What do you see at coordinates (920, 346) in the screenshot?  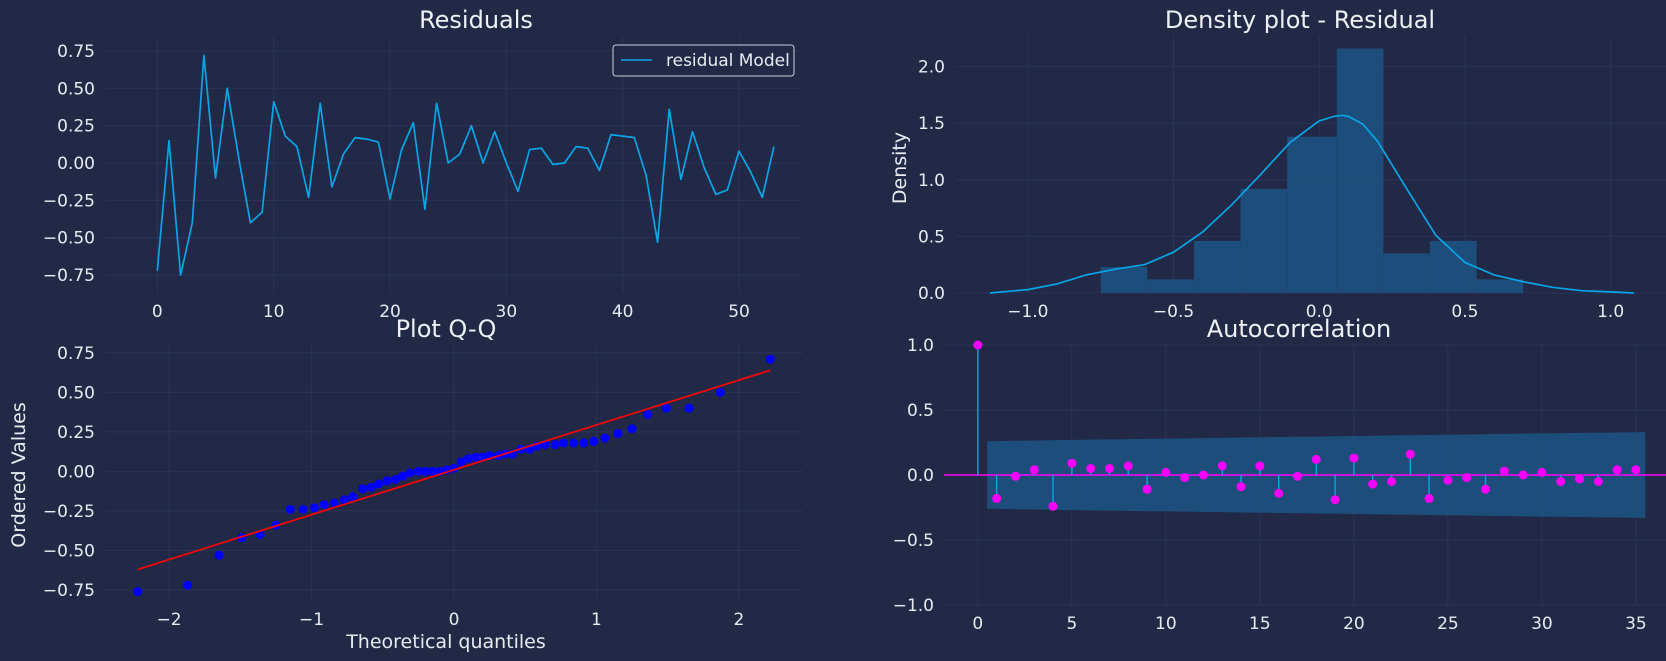 I see `y-tick-label: 1.0` at bounding box center [920, 346].